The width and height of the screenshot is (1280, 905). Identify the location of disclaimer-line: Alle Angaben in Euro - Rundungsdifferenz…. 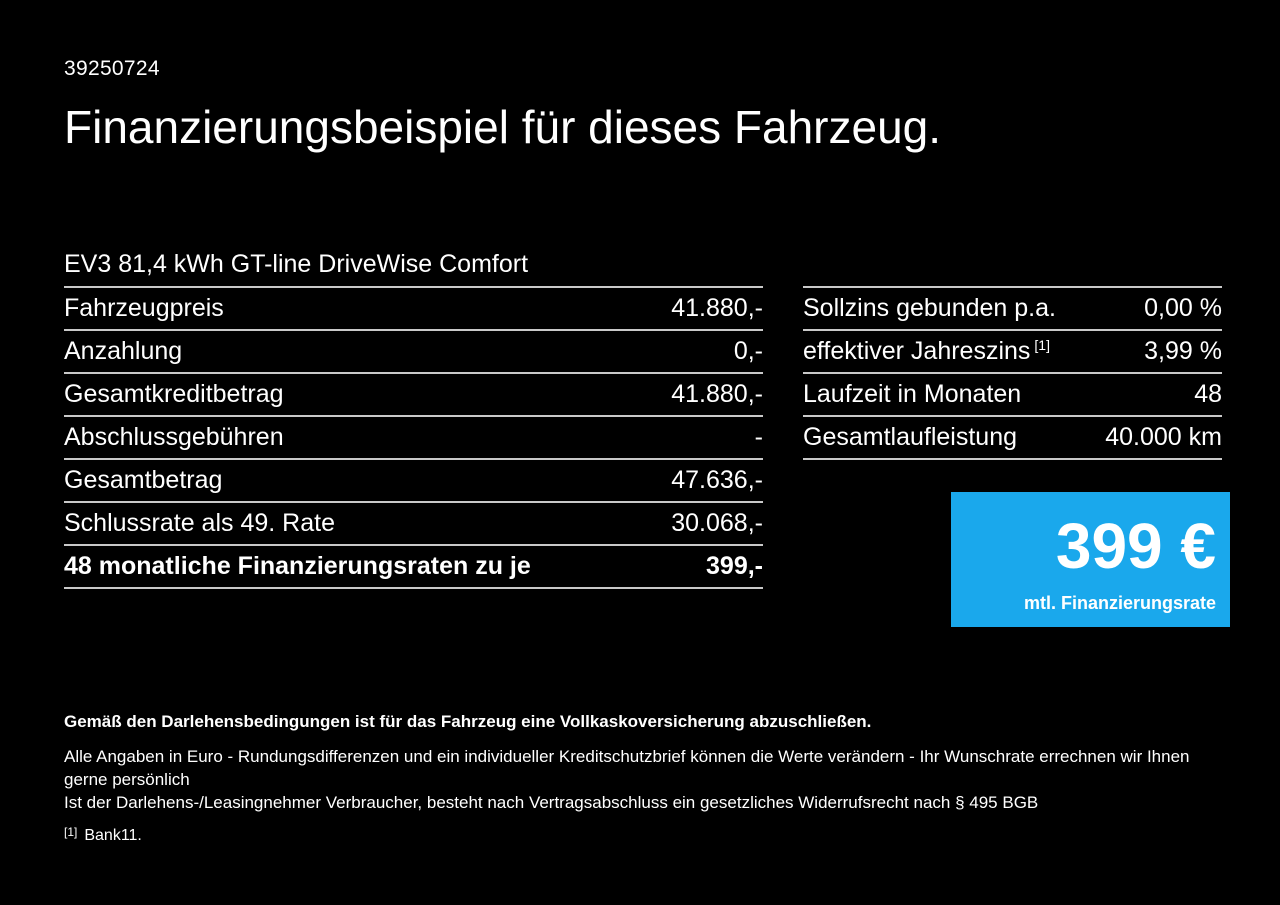
(627, 768).